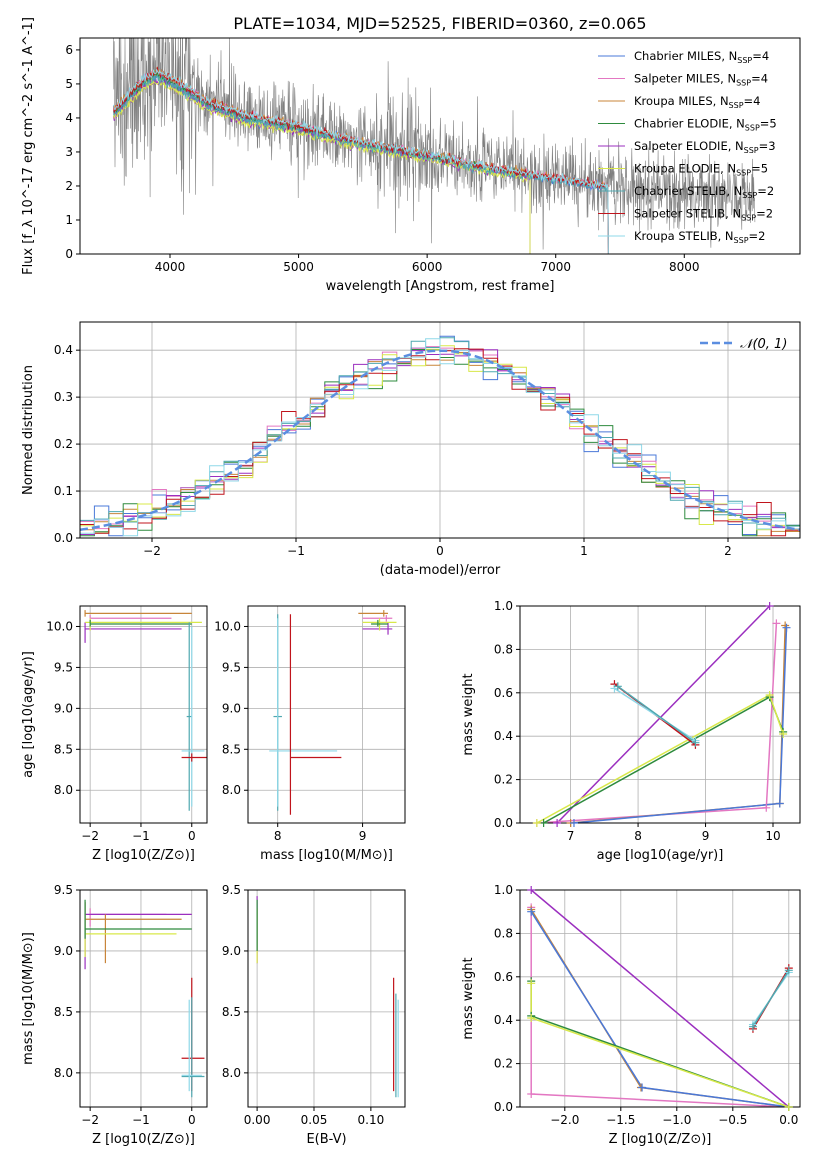 This screenshot has width=819, height=1170. What do you see at coordinates (69, 152) in the screenshot?
I see `y-tick-label: 3` at bounding box center [69, 152].